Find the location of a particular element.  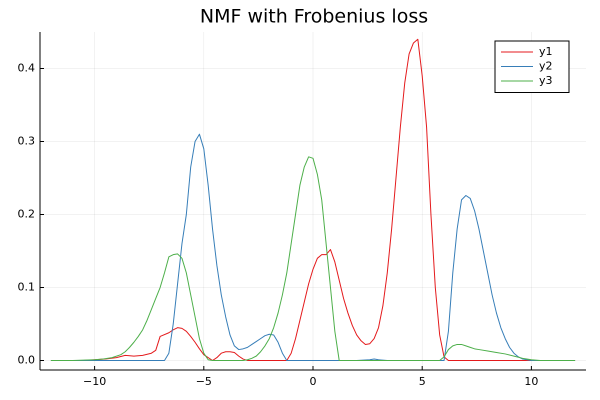

legend-label-y3: y3 is located at coordinates (546, 80).